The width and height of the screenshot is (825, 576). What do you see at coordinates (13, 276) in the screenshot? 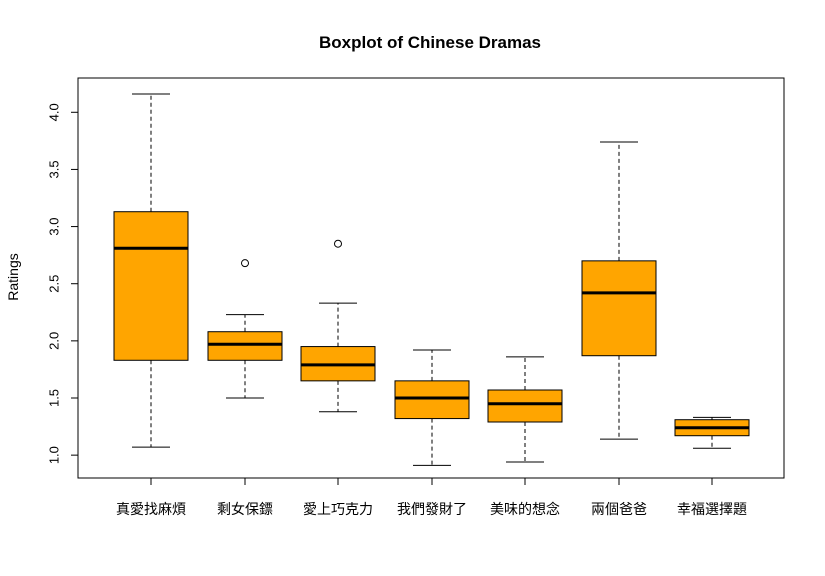
I see `y-axis-label: Ratings` at bounding box center [13, 276].